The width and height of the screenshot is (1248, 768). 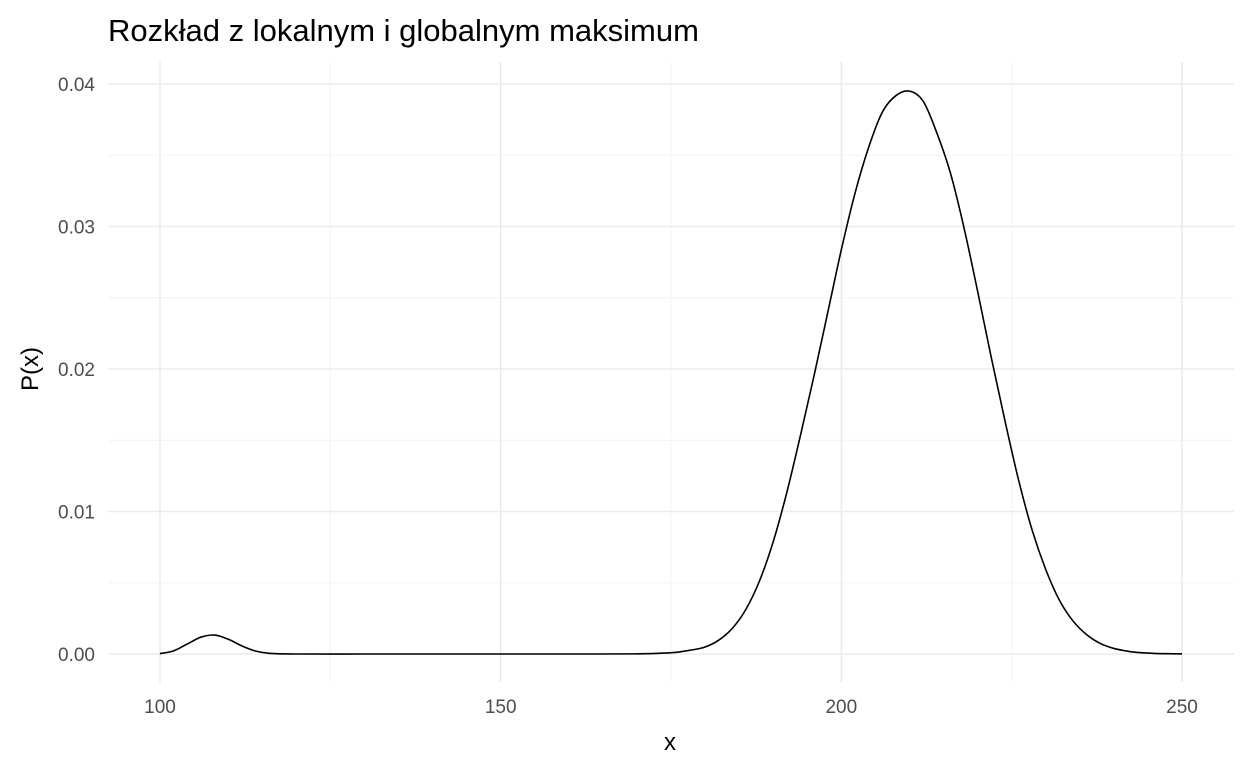 I want to click on y-tick-label: 0.03, so click(x=76, y=228).